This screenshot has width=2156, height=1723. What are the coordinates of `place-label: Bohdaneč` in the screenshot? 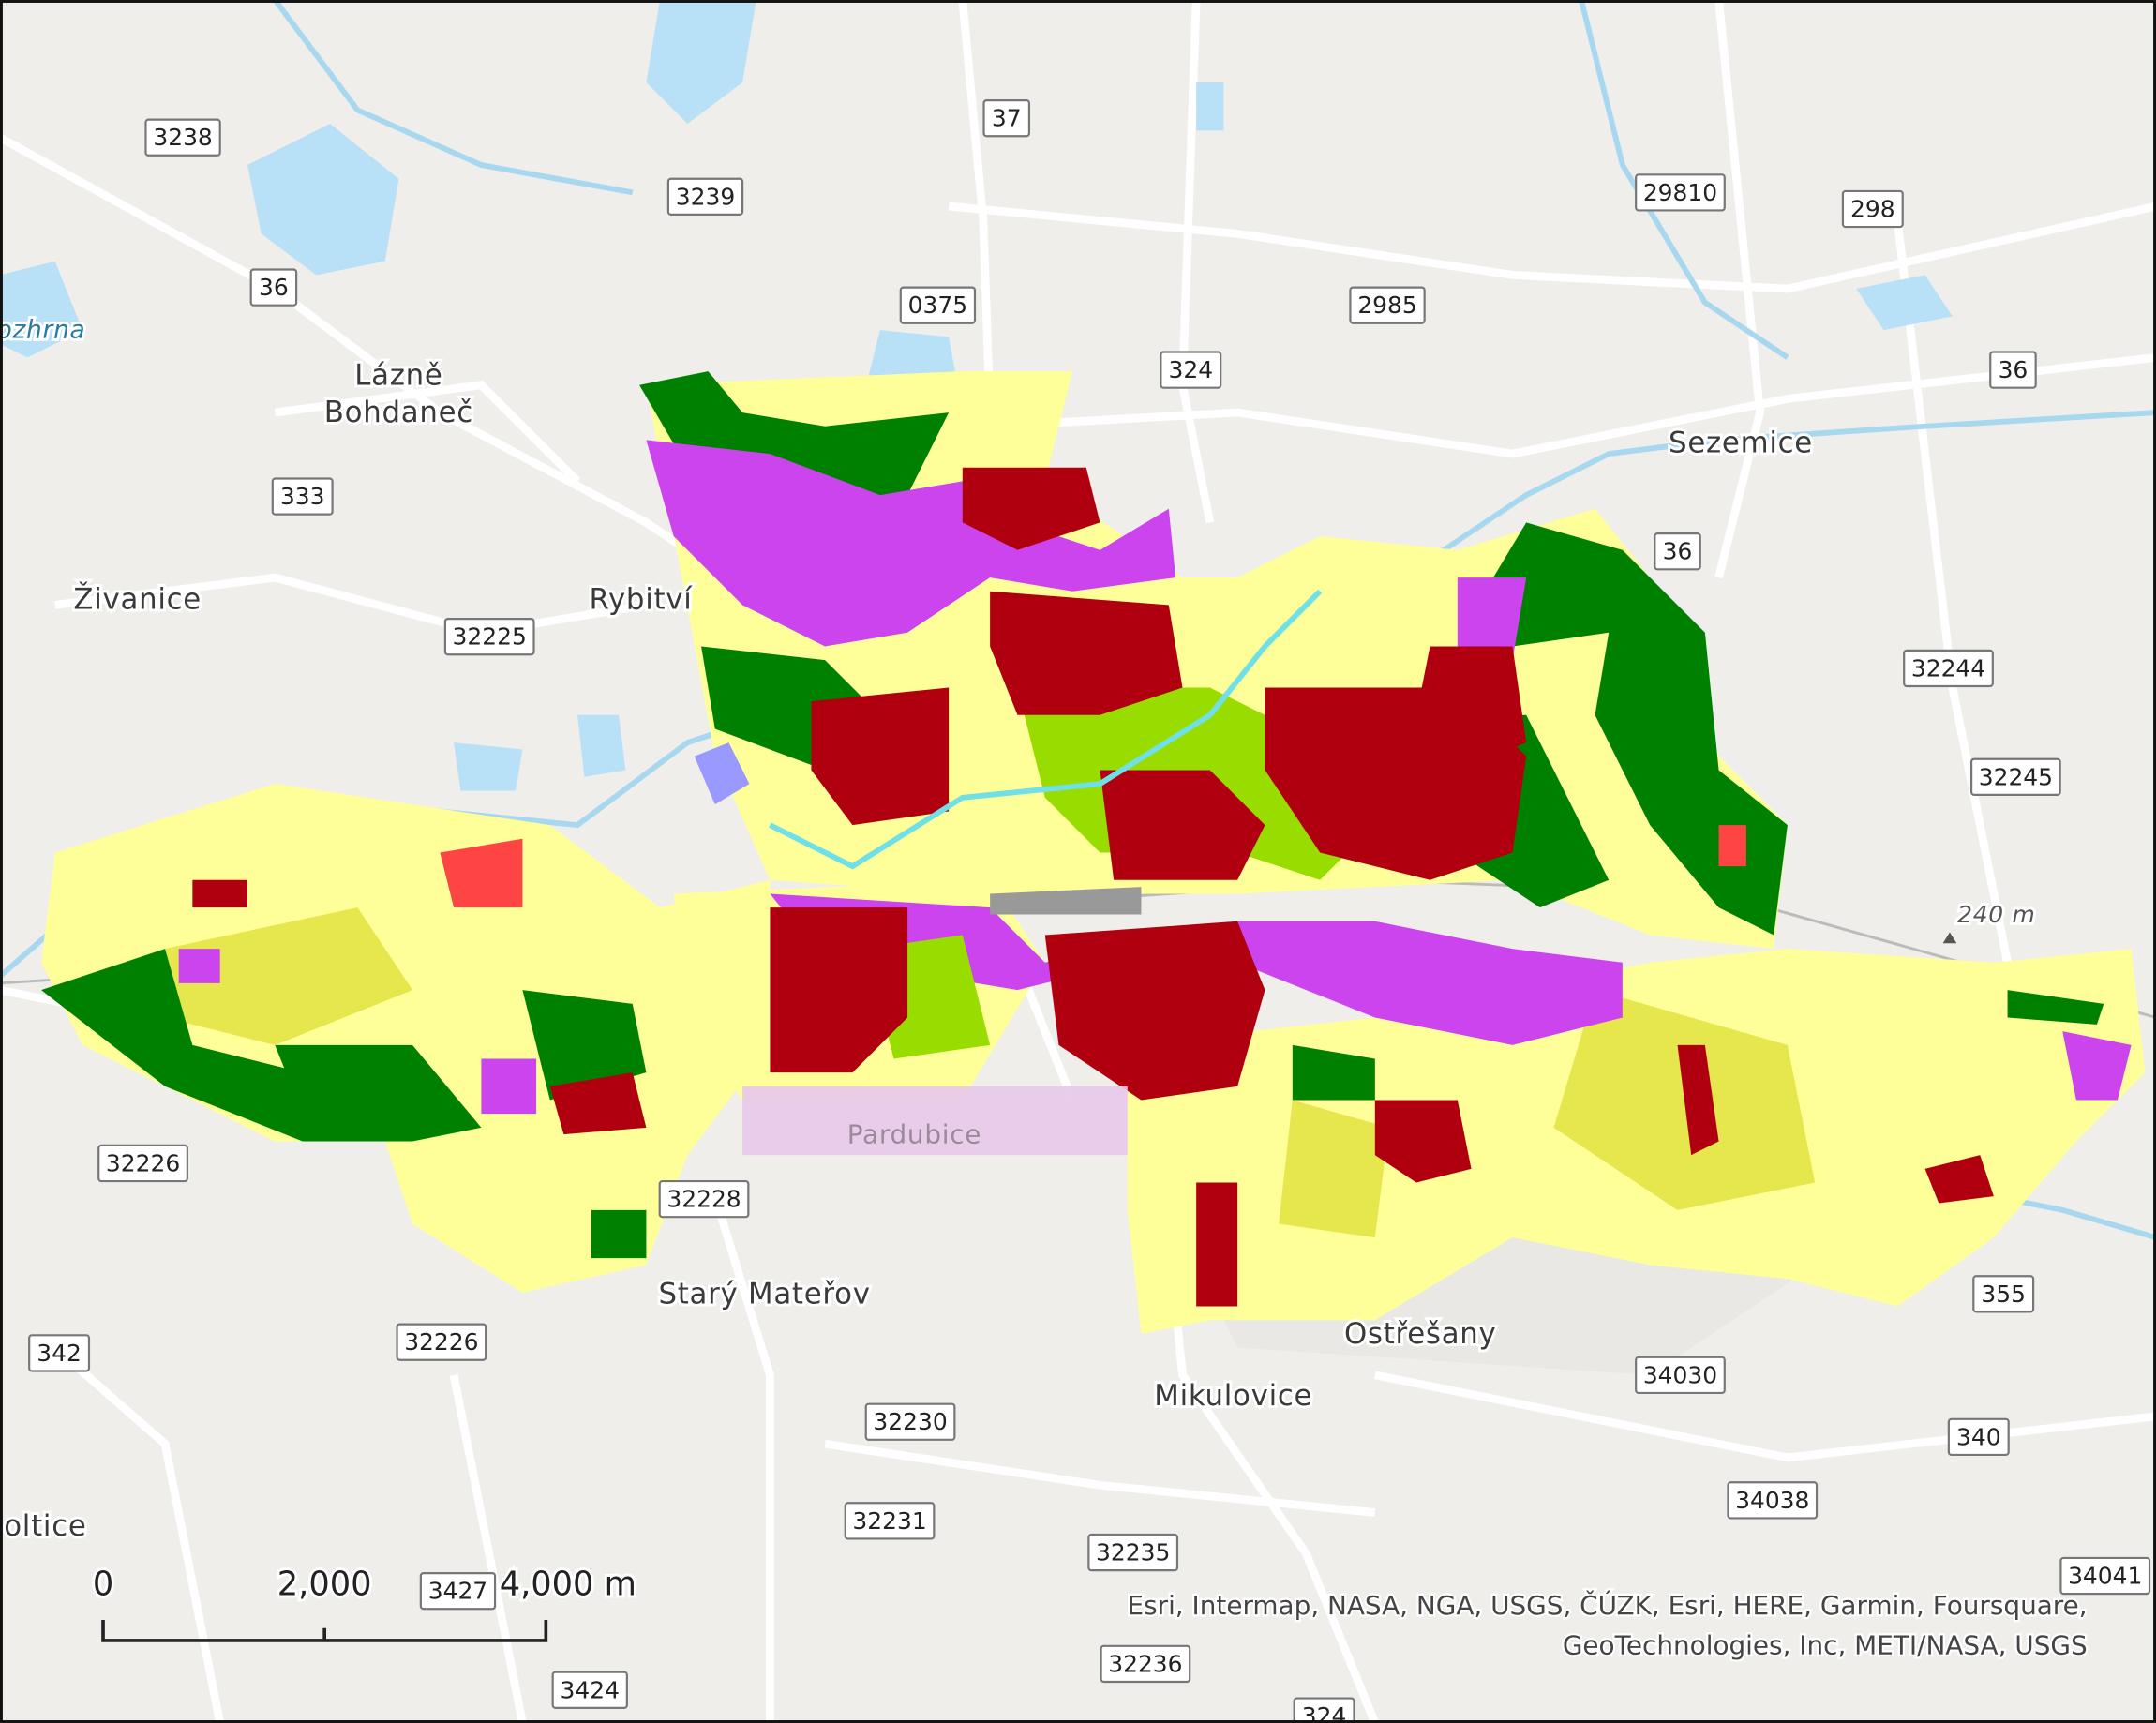 It's located at (398, 413).